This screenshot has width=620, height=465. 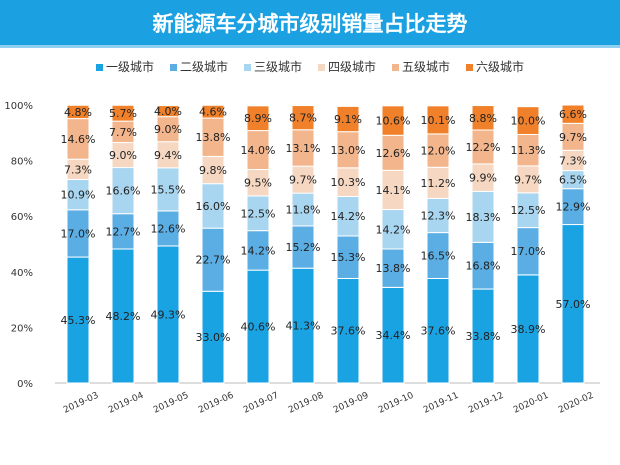 I want to click on data-label: 4.0%, so click(x=168, y=111).